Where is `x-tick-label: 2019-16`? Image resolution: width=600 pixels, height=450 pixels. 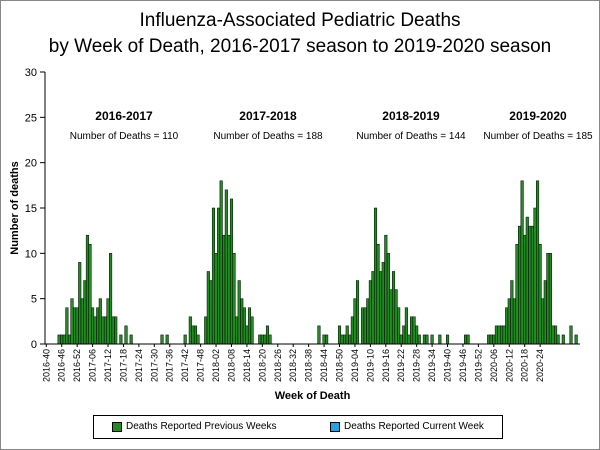
x-tick-label: 2019-16 is located at coordinates (386, 365).